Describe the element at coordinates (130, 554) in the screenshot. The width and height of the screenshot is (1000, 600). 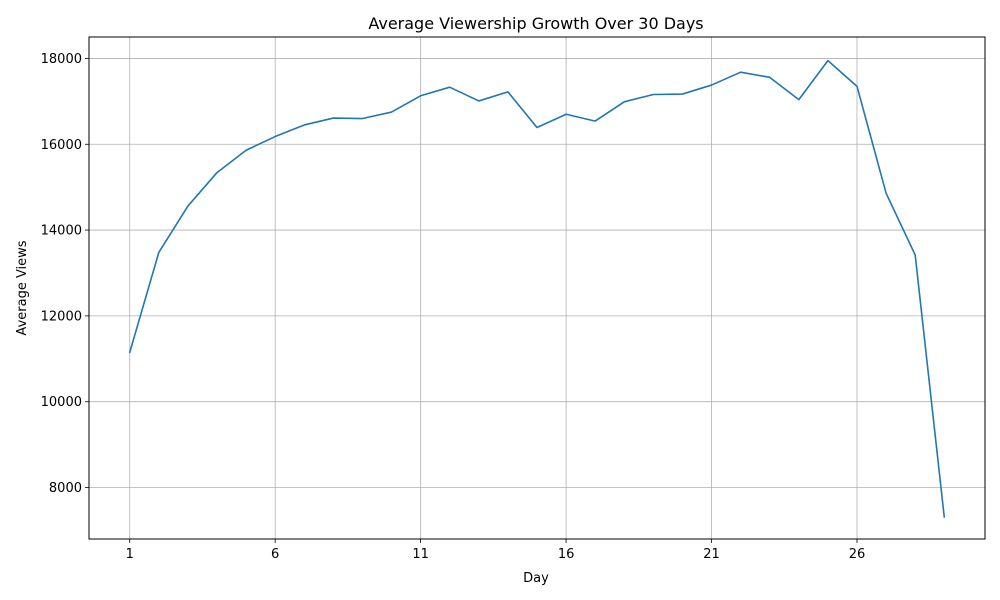
I see `x-tick-label: 1` at that location.